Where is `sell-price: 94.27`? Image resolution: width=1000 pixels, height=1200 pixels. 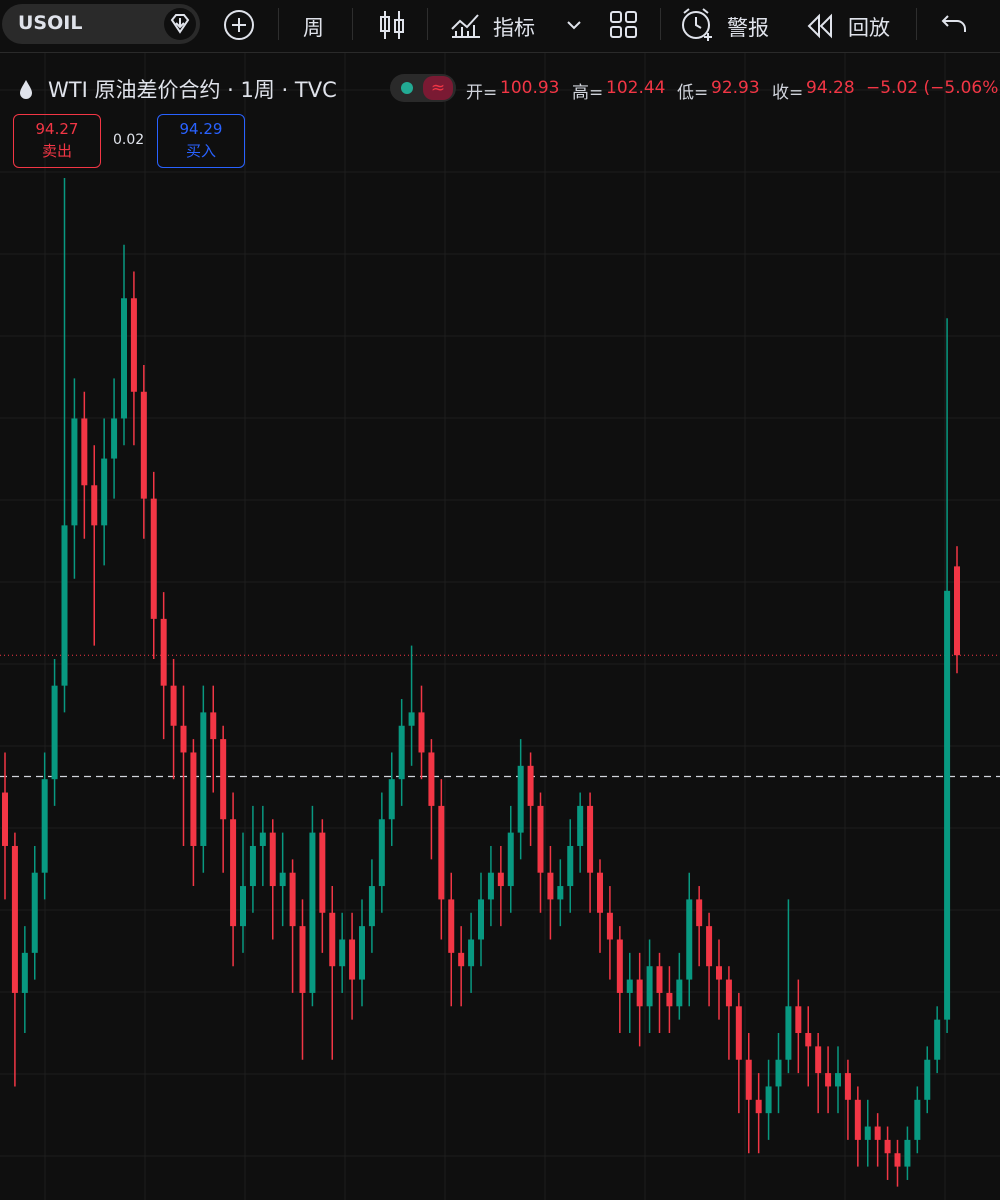
sell-price: 94.27 is located at coordinates (57, 129).